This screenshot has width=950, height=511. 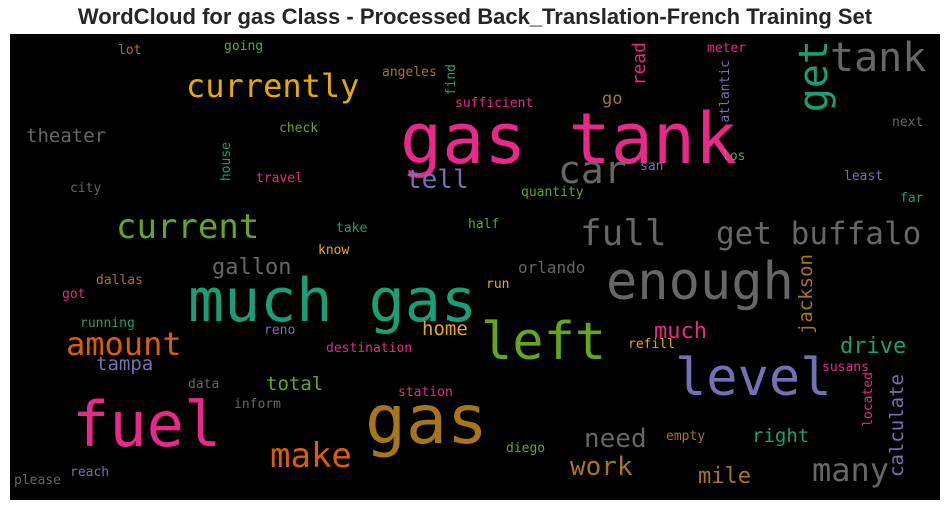 I want to click on word-gas: gas, so click(x=426, y=420).